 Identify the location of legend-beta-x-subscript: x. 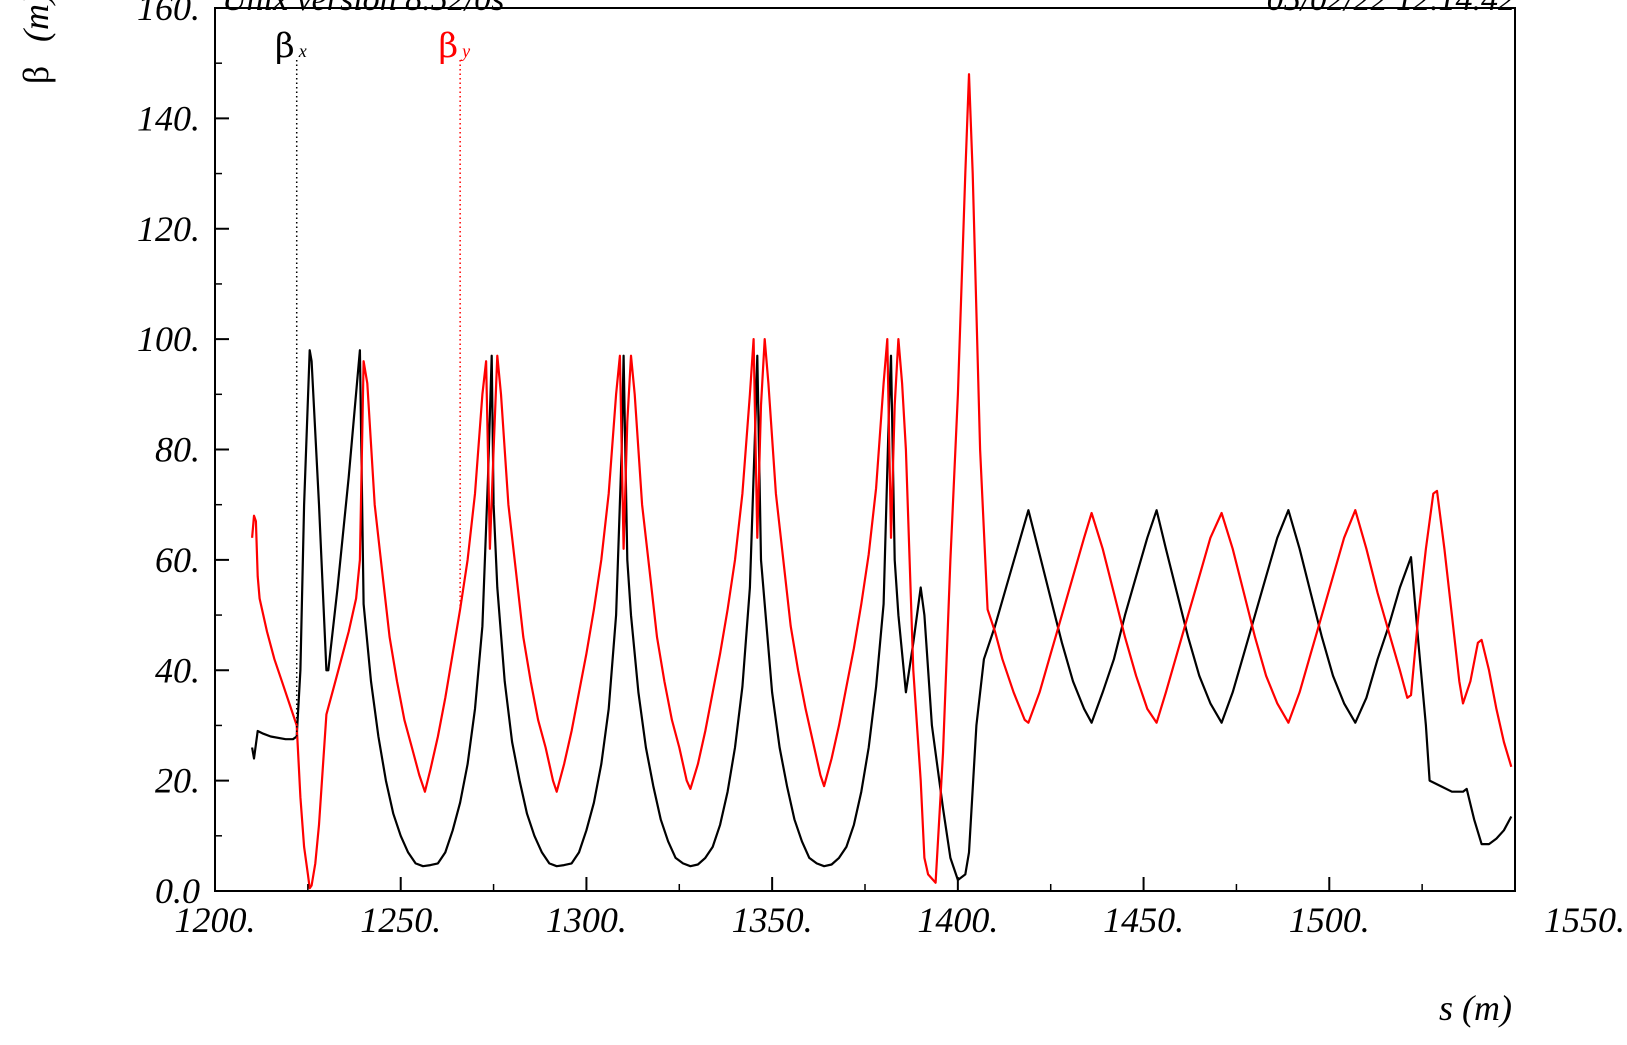
(302, 51).